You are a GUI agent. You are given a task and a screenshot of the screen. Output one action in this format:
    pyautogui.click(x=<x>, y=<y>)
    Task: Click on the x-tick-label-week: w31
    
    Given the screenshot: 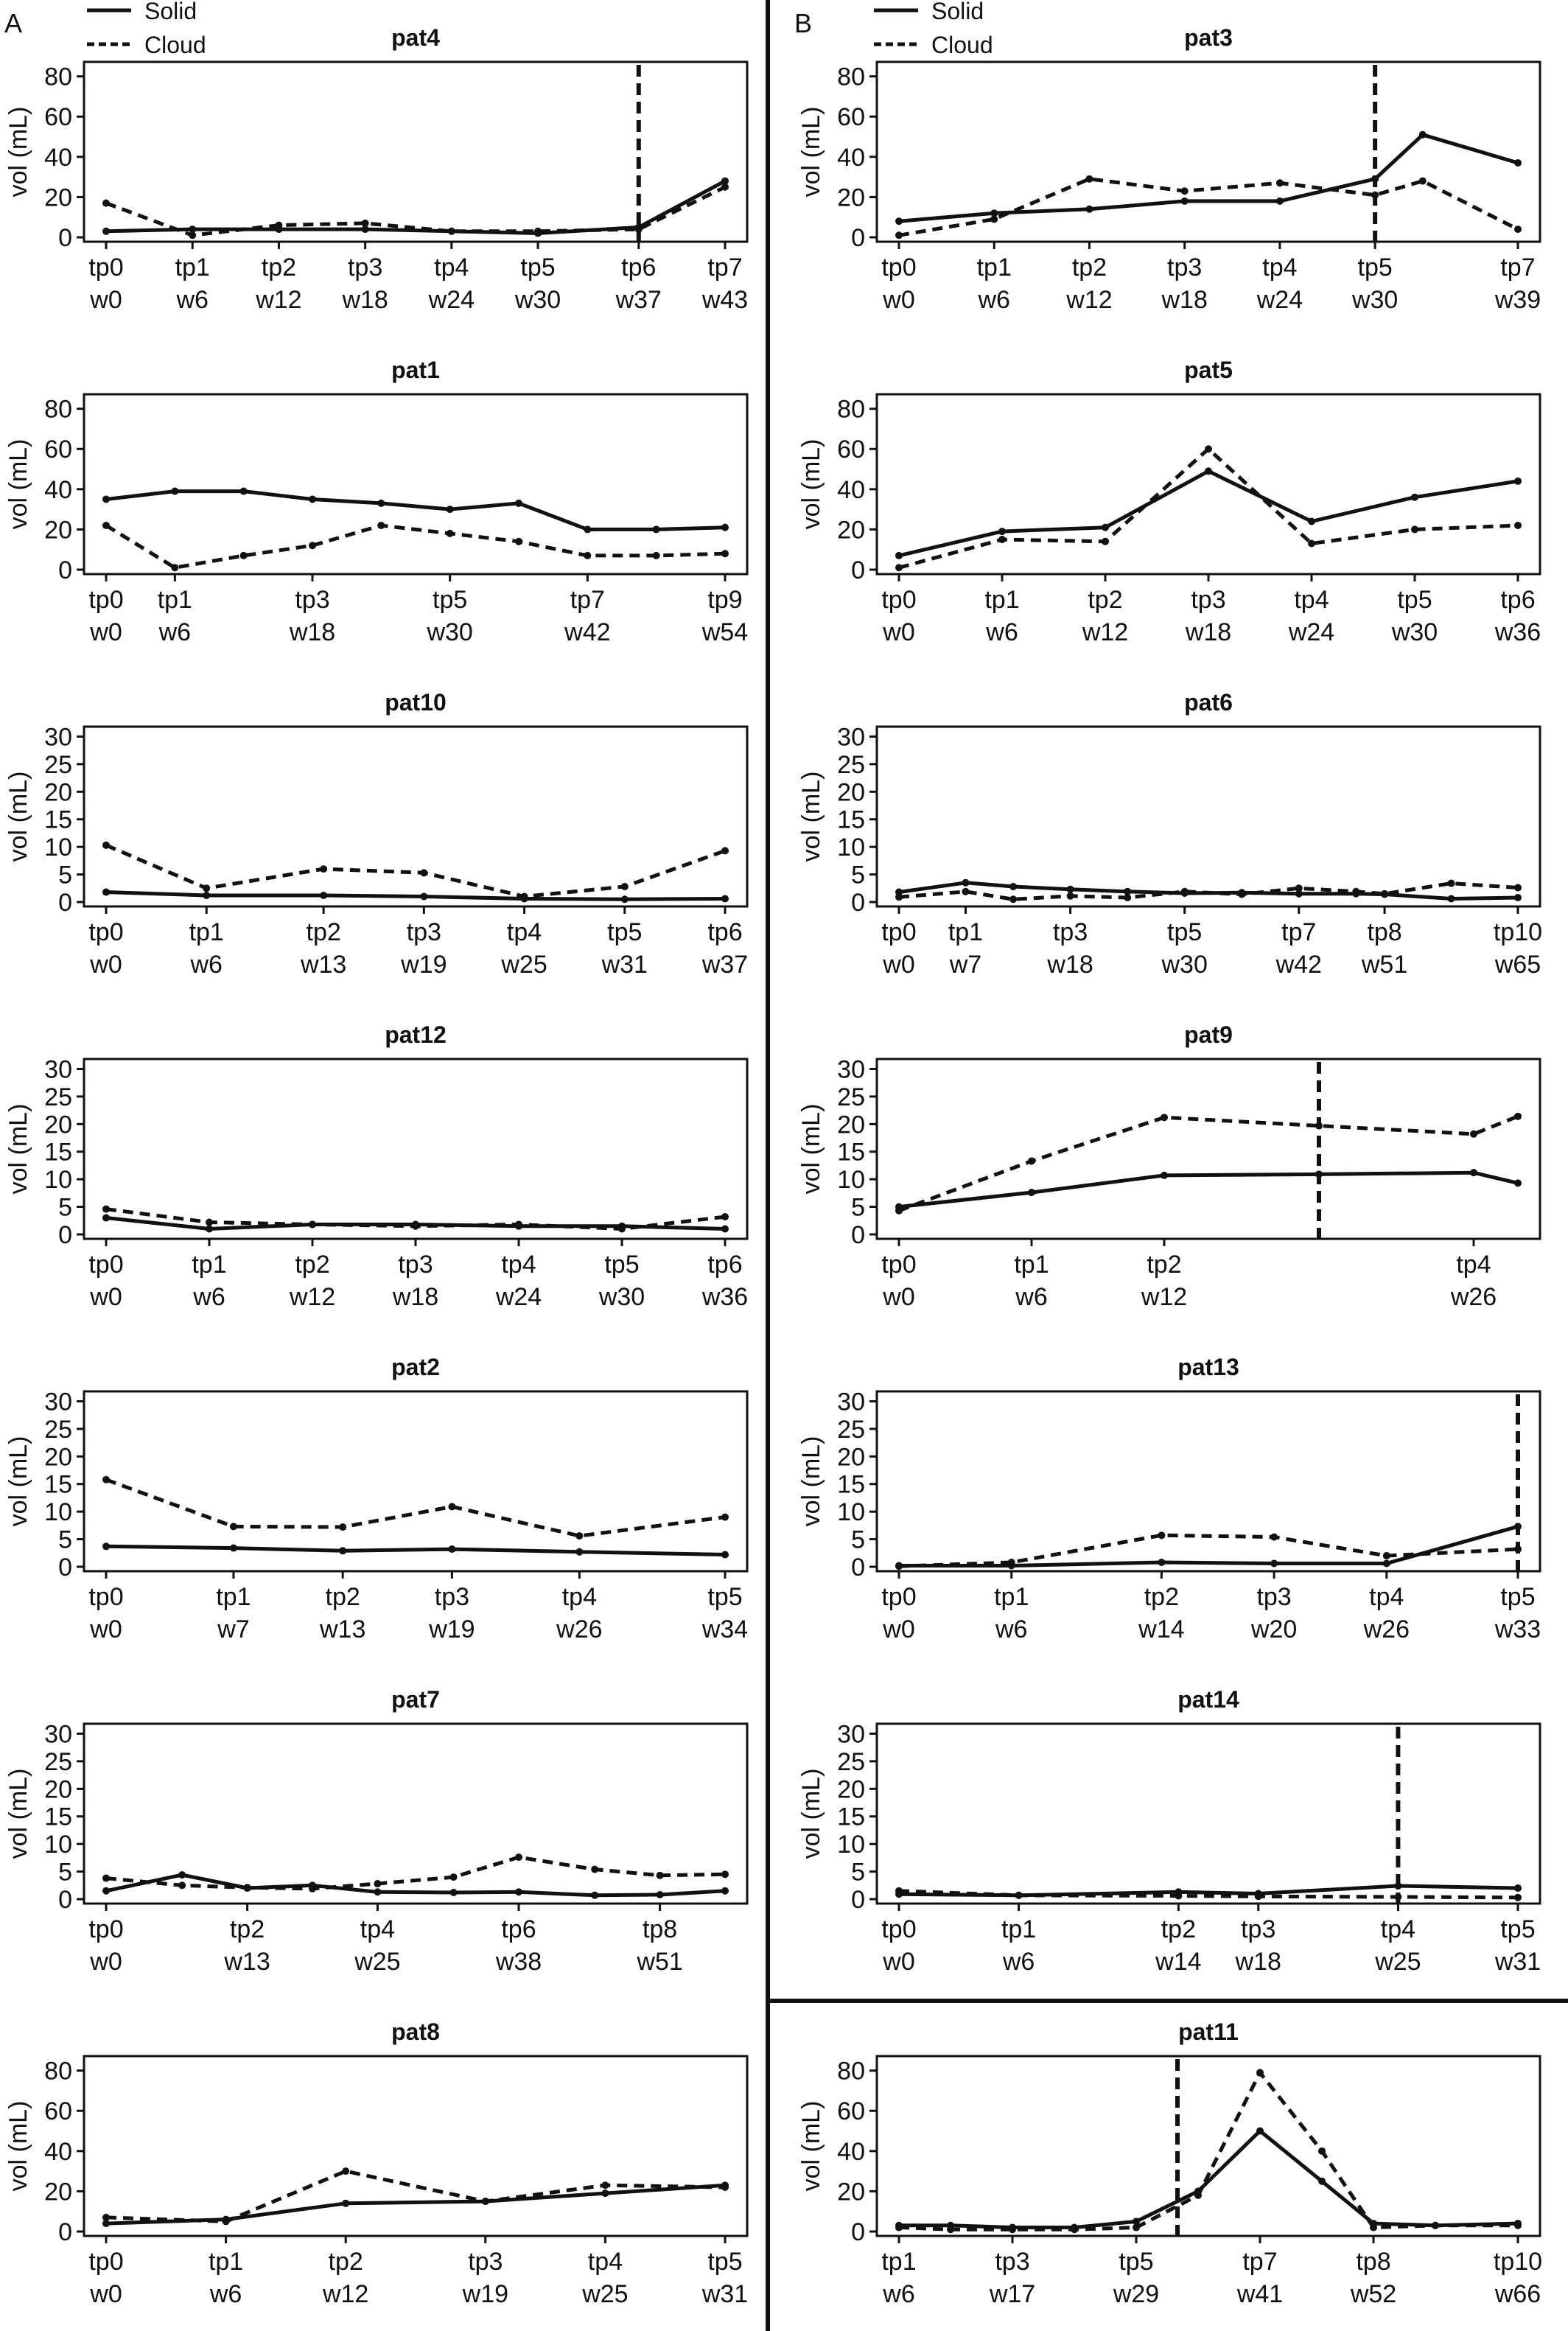 What is the action you would take?
    pyautogui.click(x=624, y=965)
    